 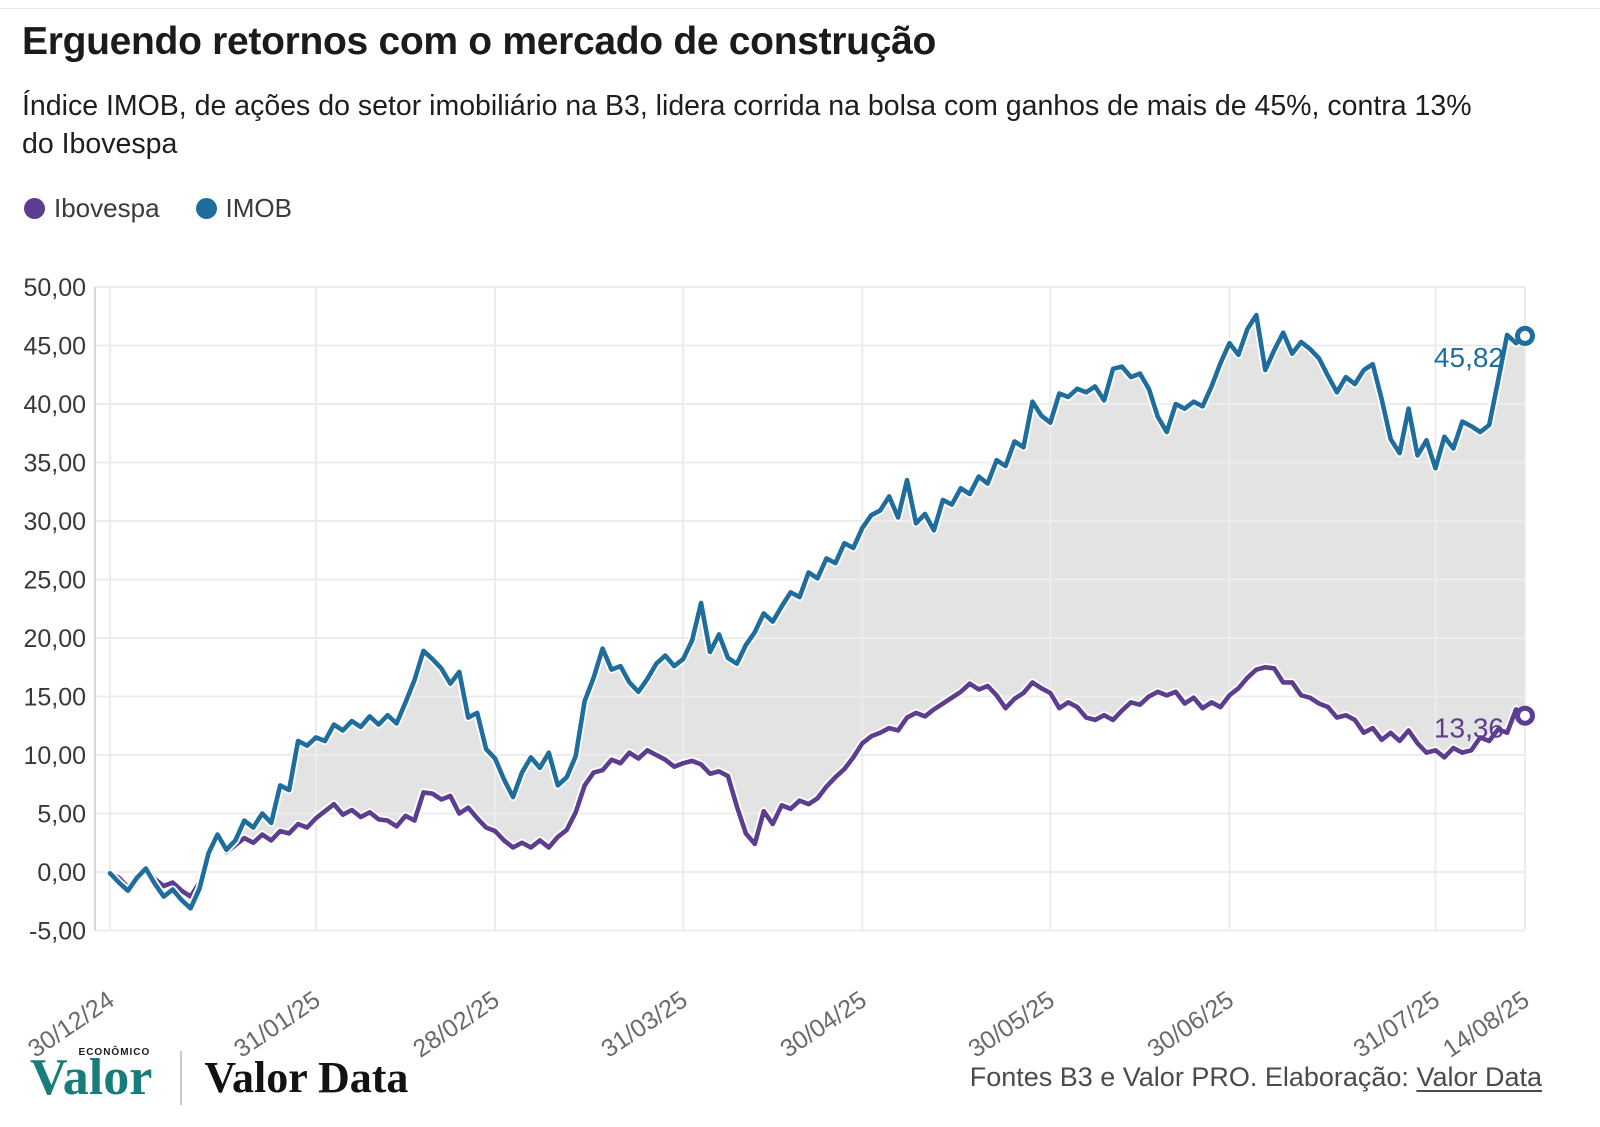 What do you see at coordinates (1525, 715) in the screenshot?
I see `ibovespa-end-marker` at bounding box center [1525, 715].